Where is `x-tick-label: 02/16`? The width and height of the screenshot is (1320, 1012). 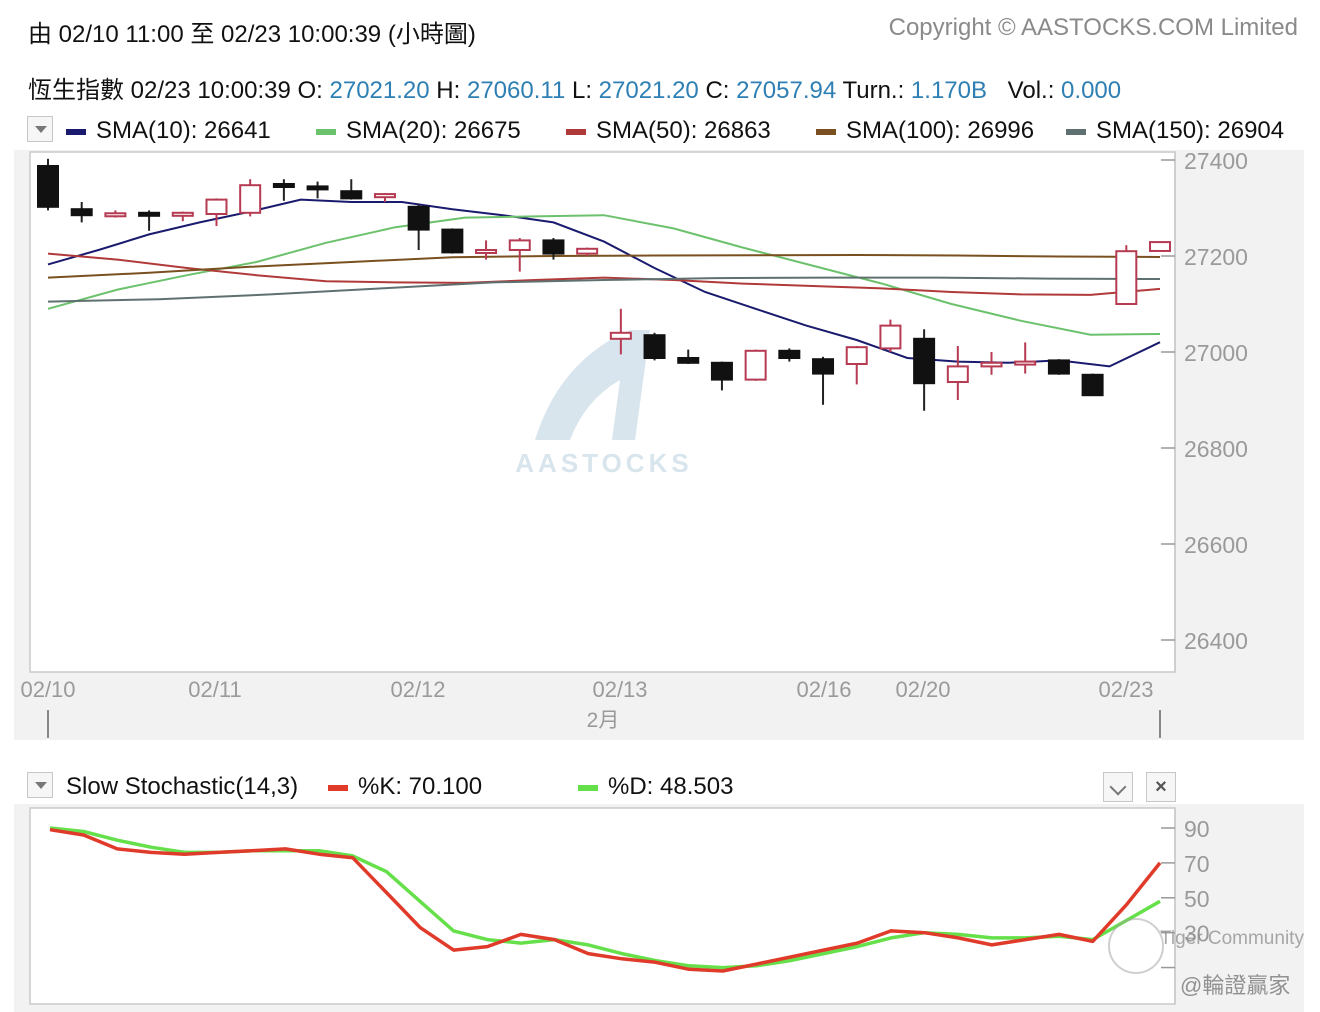 x-tick-label: 02/16 is located at coordinates (823, 689).